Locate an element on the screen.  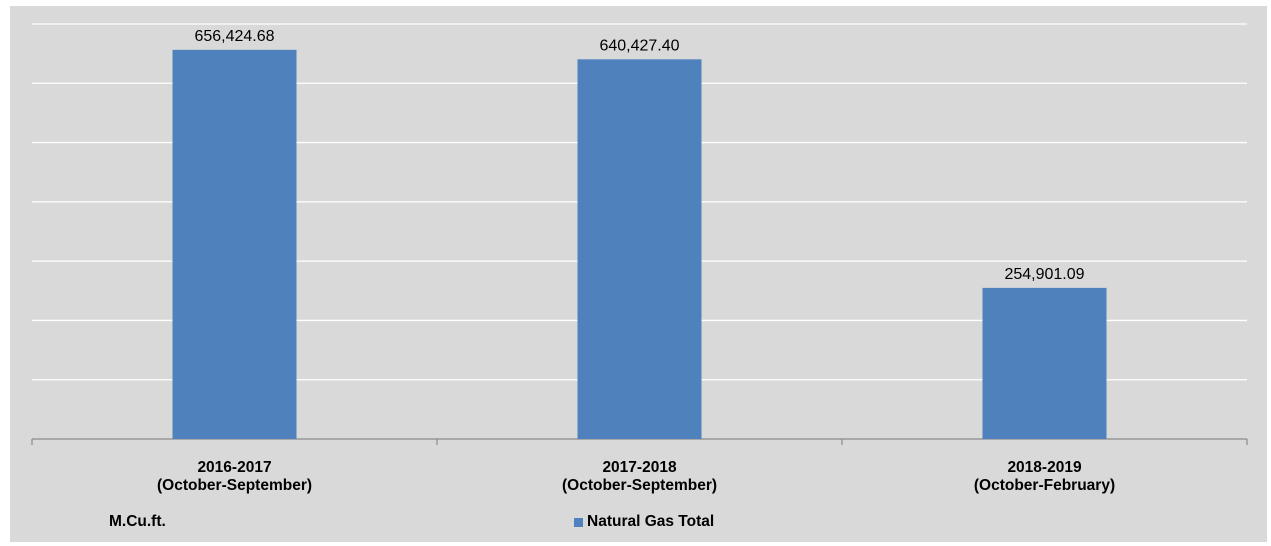
data-label: 656,424.68 is located at coordinates (234, 36).